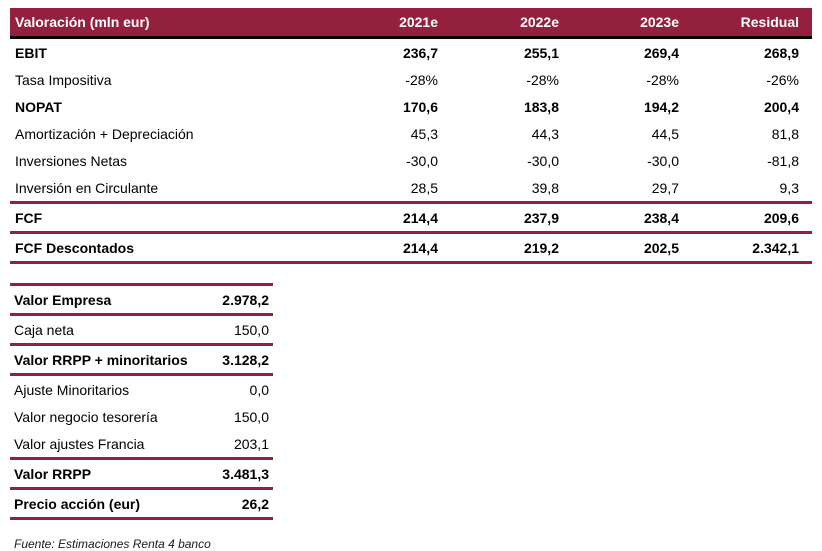  What do you see at coordinates (665, 187) in the screenshot?
I see `cell-value: 29,7` at bounding box center [665, 187].